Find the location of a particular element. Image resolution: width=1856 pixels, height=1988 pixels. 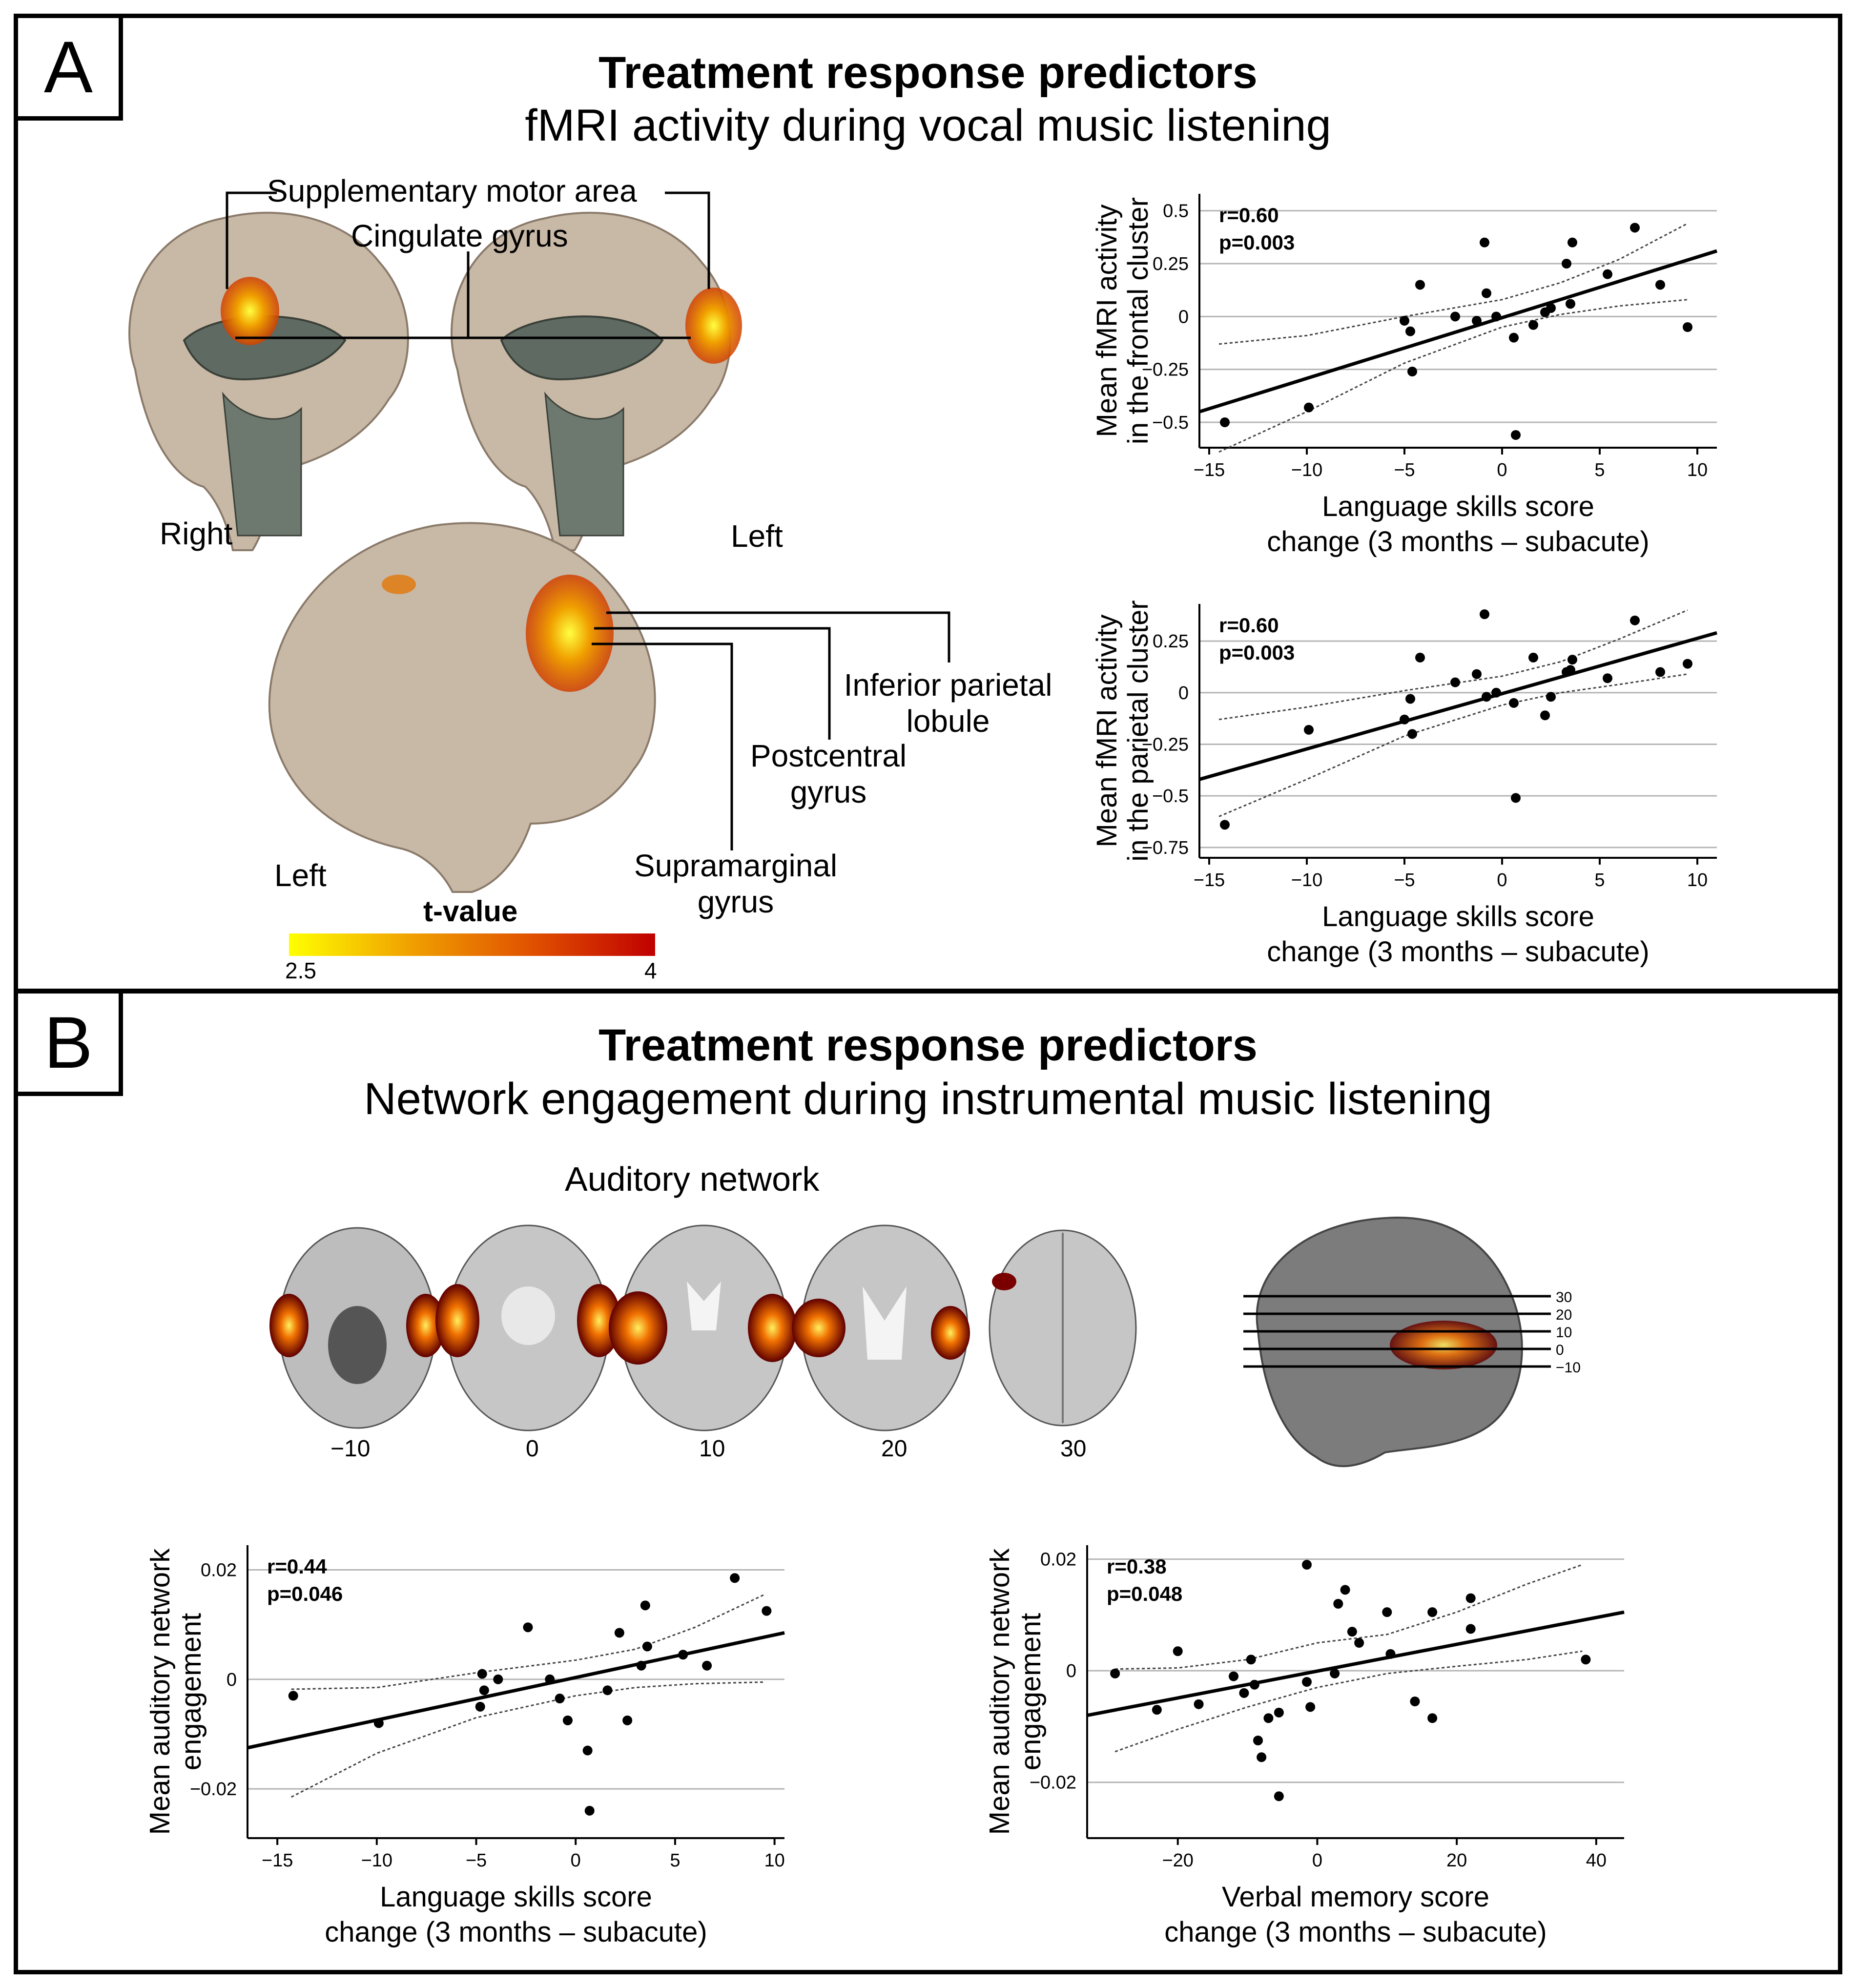

x-tick-label: 10 is located at coordinates (774, 1860).